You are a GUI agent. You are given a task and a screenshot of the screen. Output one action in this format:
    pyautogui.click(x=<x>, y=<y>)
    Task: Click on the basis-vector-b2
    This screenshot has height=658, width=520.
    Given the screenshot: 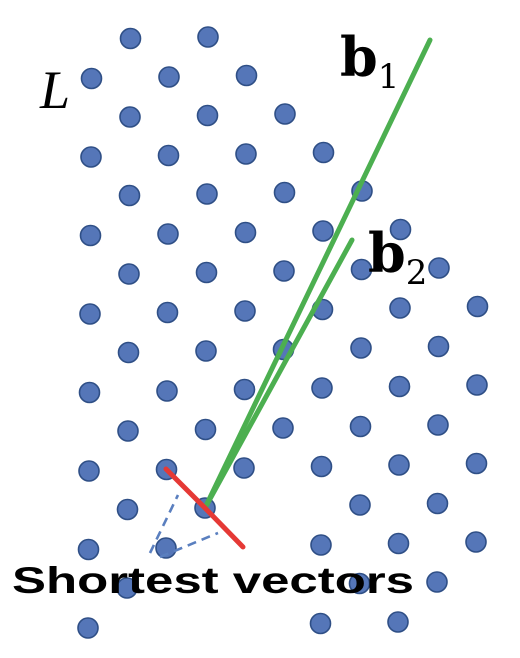 What is the action you would take?
    pyautogui.click(x=278, y=374)
    